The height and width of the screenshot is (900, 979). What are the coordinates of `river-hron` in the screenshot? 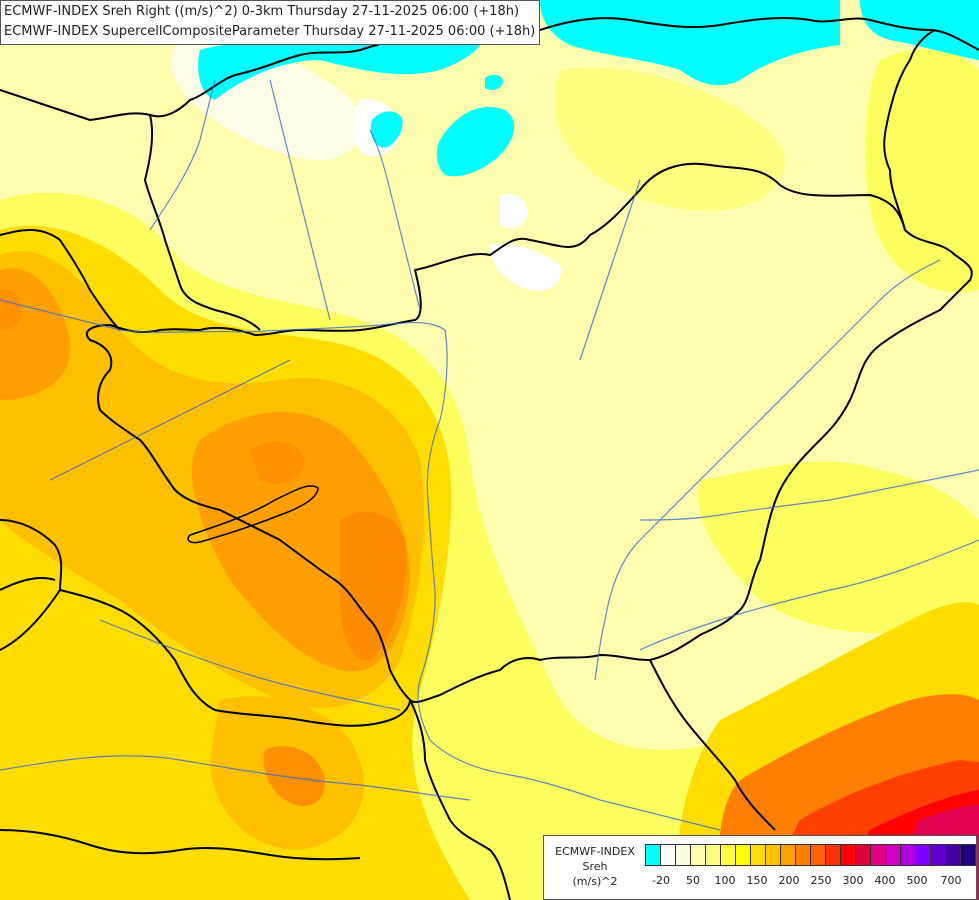 It's located at (395, 220).